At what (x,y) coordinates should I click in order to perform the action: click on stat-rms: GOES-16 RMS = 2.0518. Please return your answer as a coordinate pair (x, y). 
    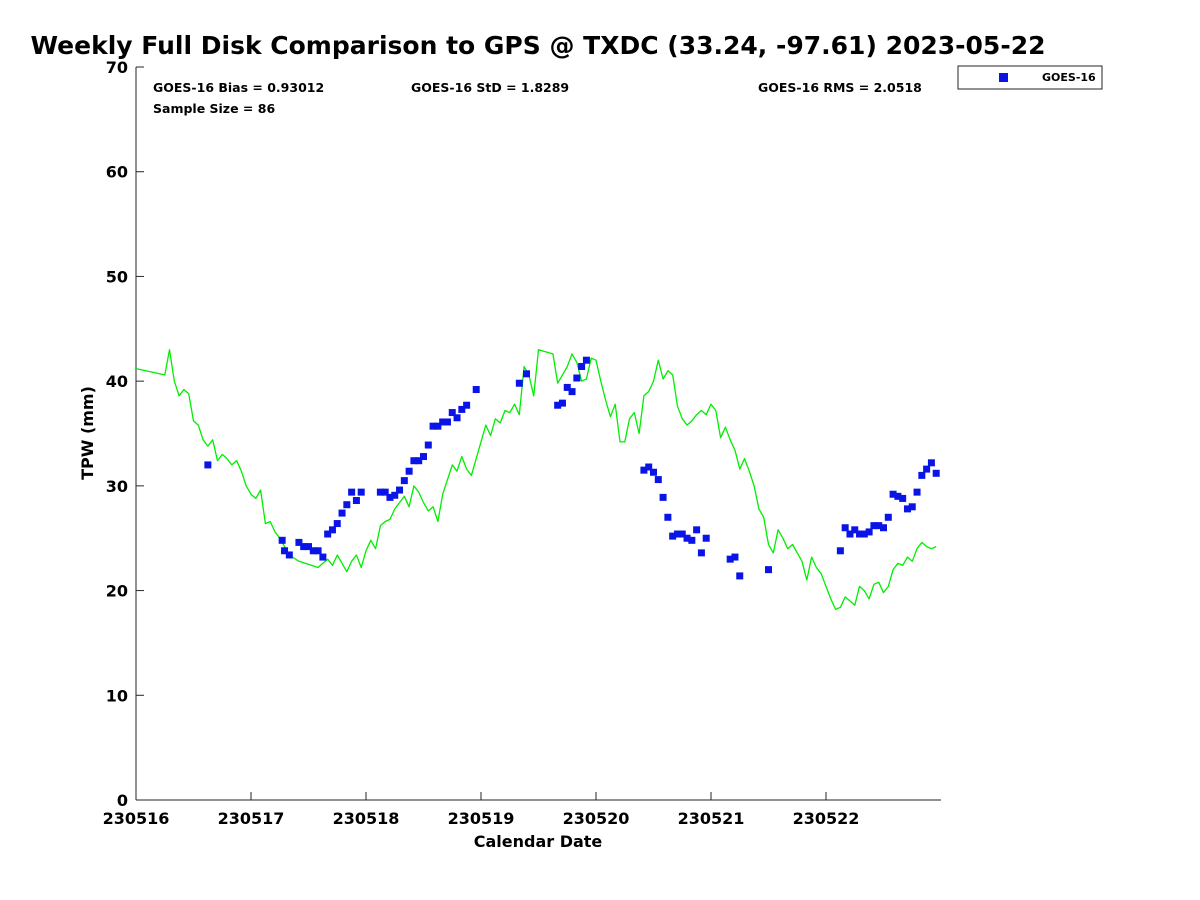
    Looking at the image, I should click on (840, 87).